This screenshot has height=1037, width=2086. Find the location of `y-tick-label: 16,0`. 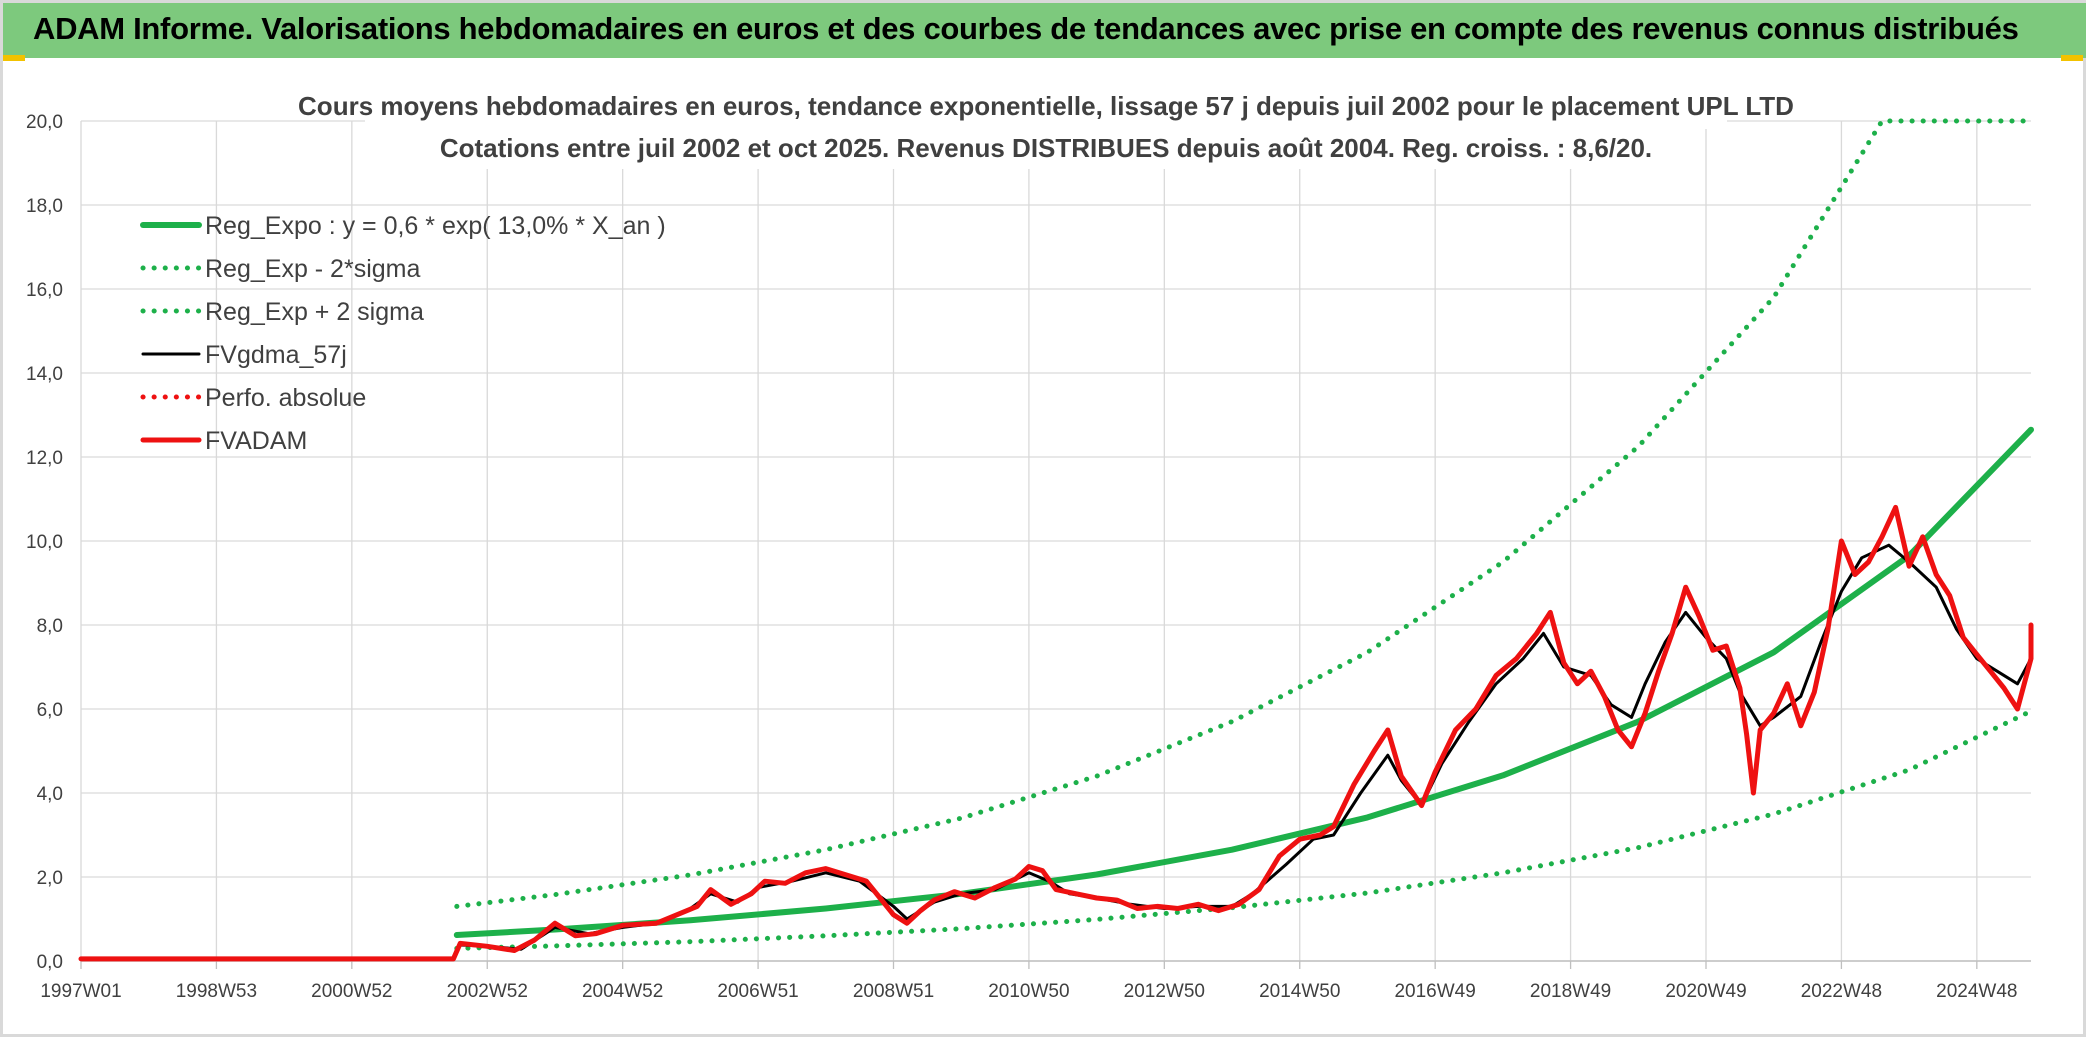

y-tick-label: 16,0 is located at coordinates (44, 290).